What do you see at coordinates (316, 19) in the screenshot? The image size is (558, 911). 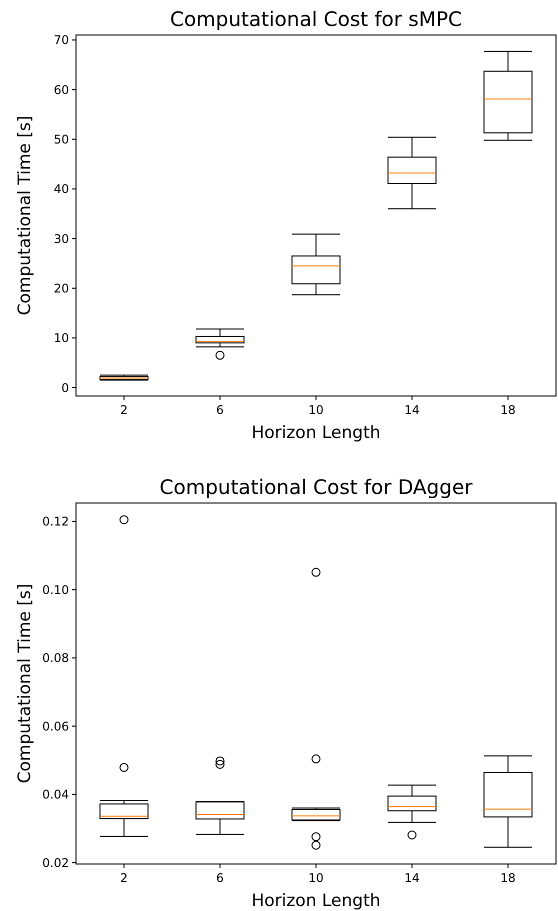 I see `chart-title: Computational Cost for sMPC` at bounding box center [316, 19].